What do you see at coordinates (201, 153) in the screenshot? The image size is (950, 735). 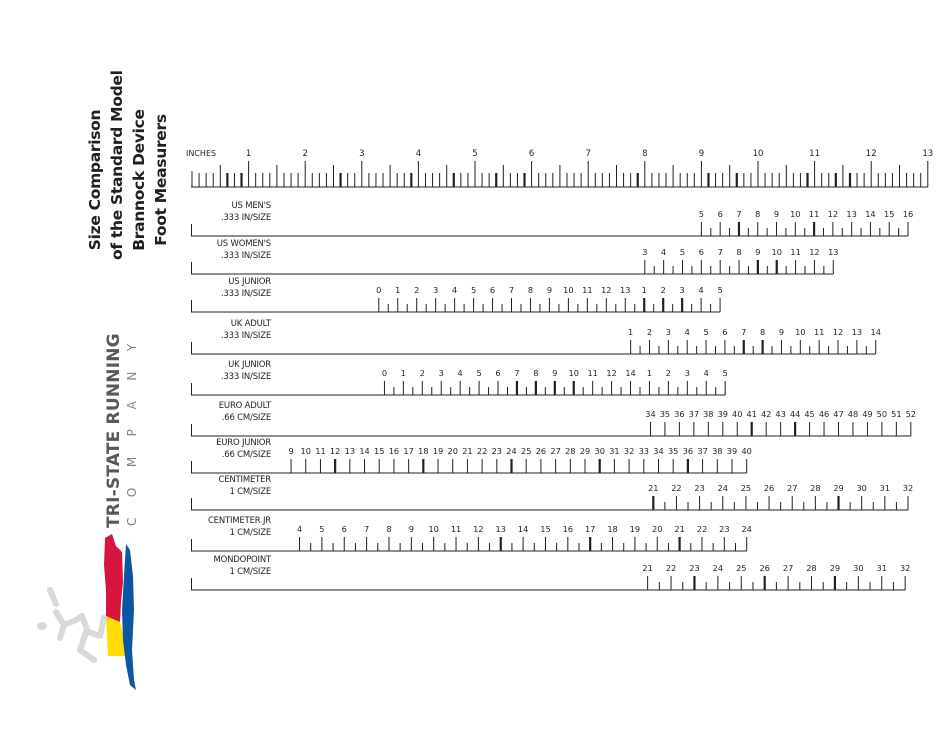 I see `inches-label: INCHES` at bounding box center [201, 153].